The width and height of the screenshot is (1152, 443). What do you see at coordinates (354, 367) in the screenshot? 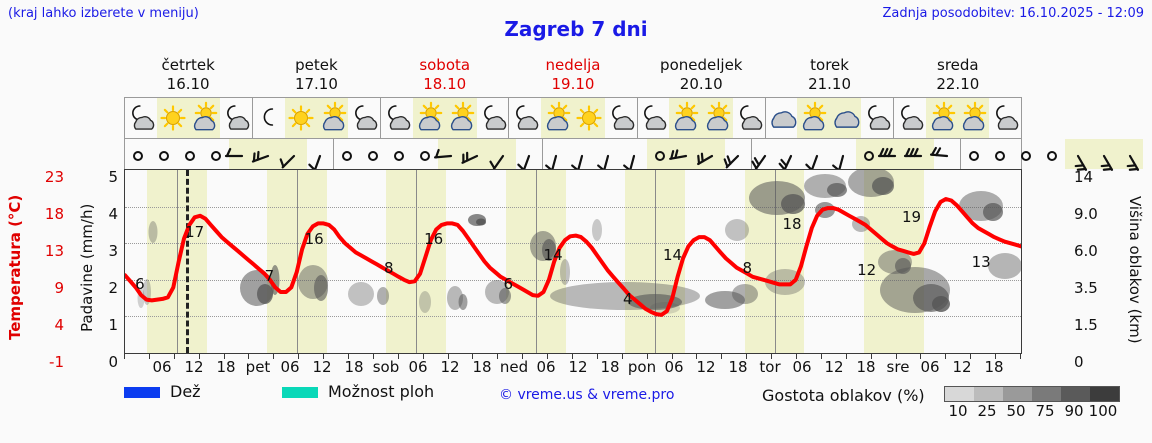
I see `x-axis-label-6: 18` at bounding box center [354, 367].